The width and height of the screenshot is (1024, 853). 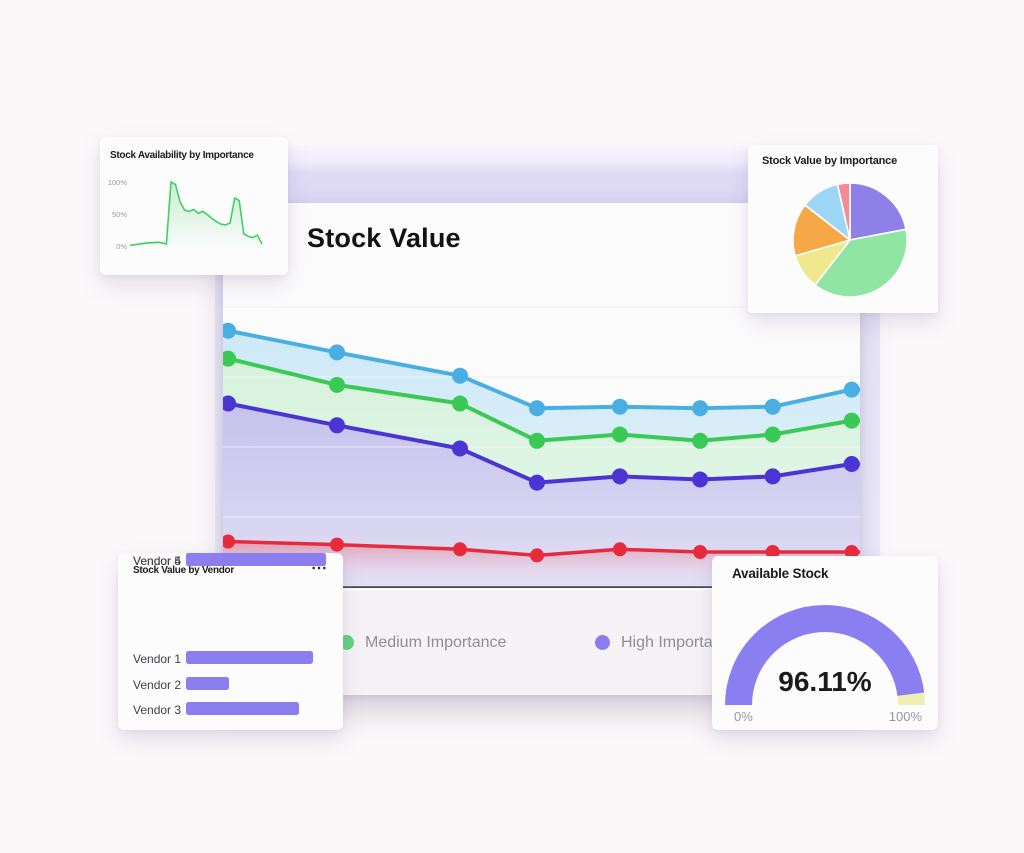 What do you see at coordinates (878, 211) in the screenshot?
I see `pie-slice-purple` at bounding box center [878, 211].